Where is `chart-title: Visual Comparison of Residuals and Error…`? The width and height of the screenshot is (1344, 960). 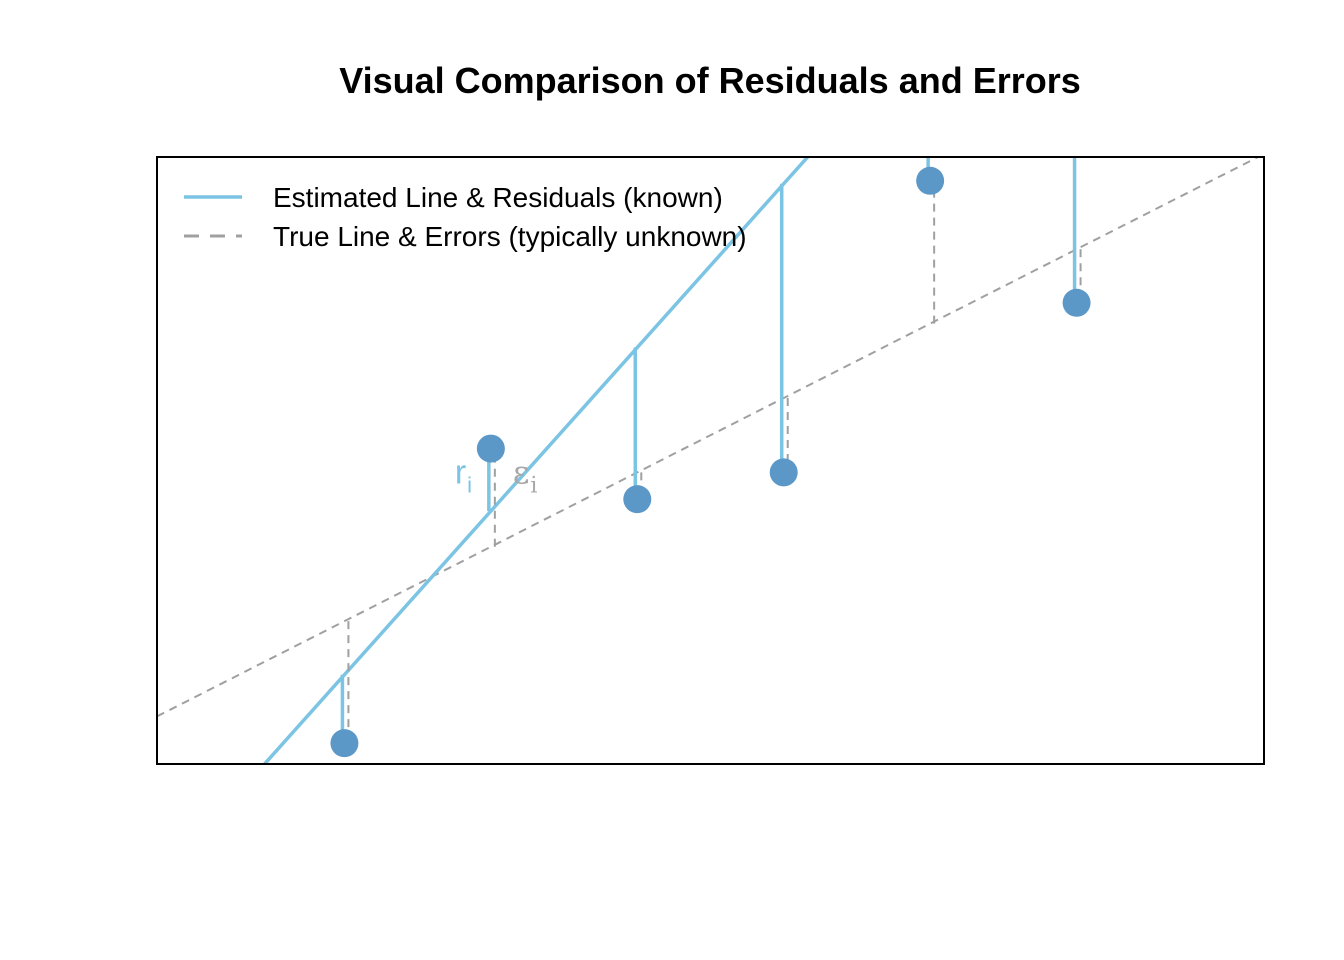 chart-title: Visual Comparison of Residuals and Error… is located at coordinates (710, 80).